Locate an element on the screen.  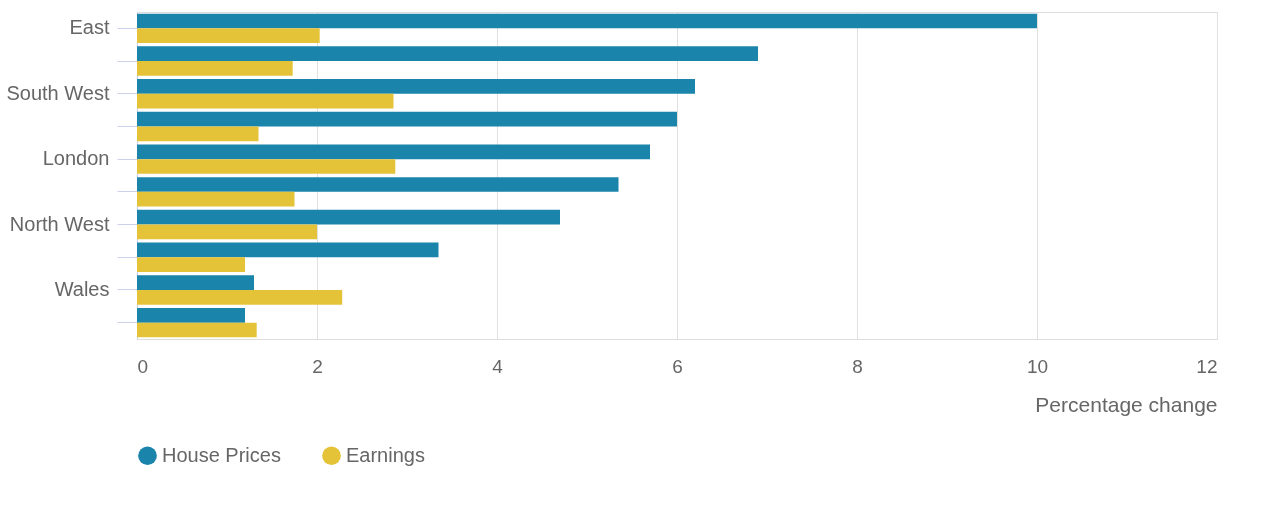
y-tick-label: Wales is located at coordinates (82, 288).